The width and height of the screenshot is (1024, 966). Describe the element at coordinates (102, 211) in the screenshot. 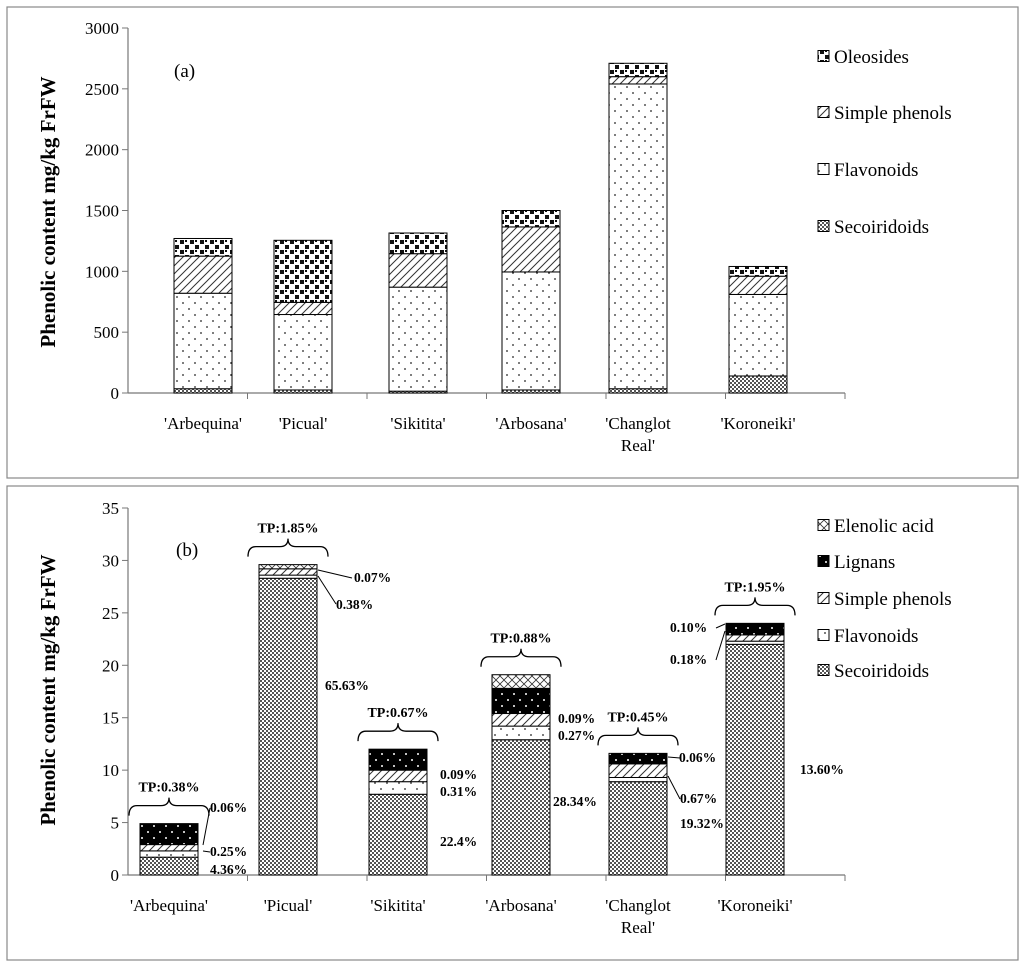

I see `y-tick-label: 1500` at that location.